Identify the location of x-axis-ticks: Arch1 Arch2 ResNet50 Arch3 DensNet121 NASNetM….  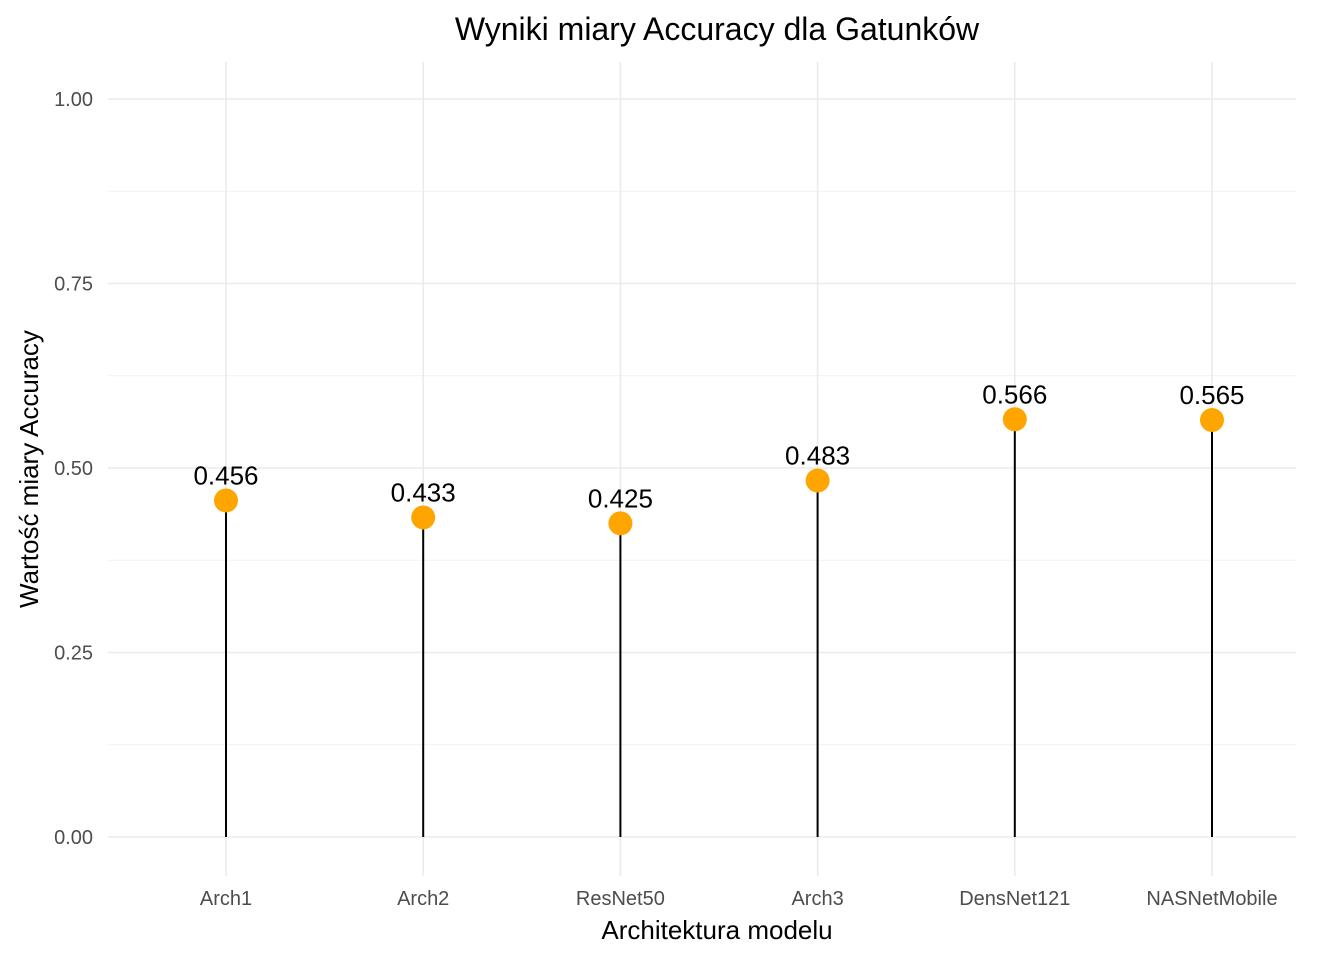
(739, 899).